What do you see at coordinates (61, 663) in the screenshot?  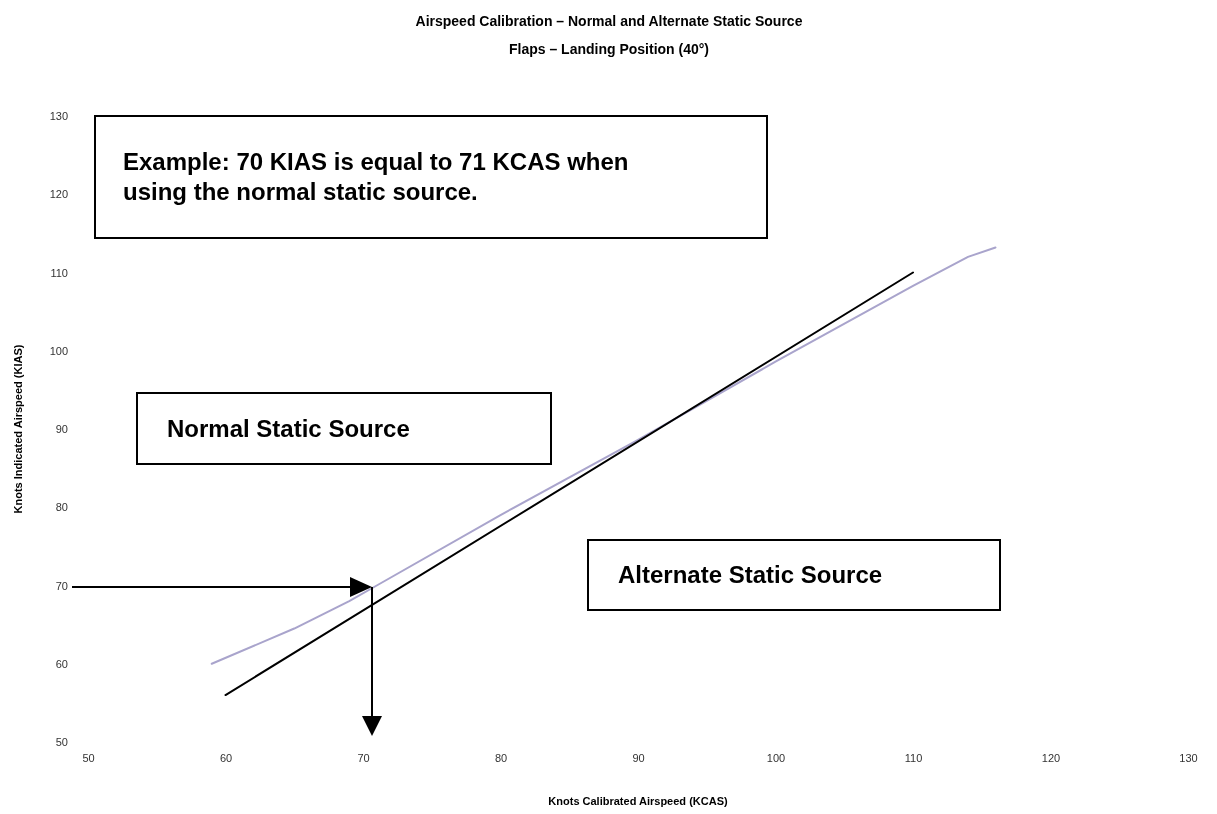 I see `y-tick-label: 60` at bounding box center [61, 663].